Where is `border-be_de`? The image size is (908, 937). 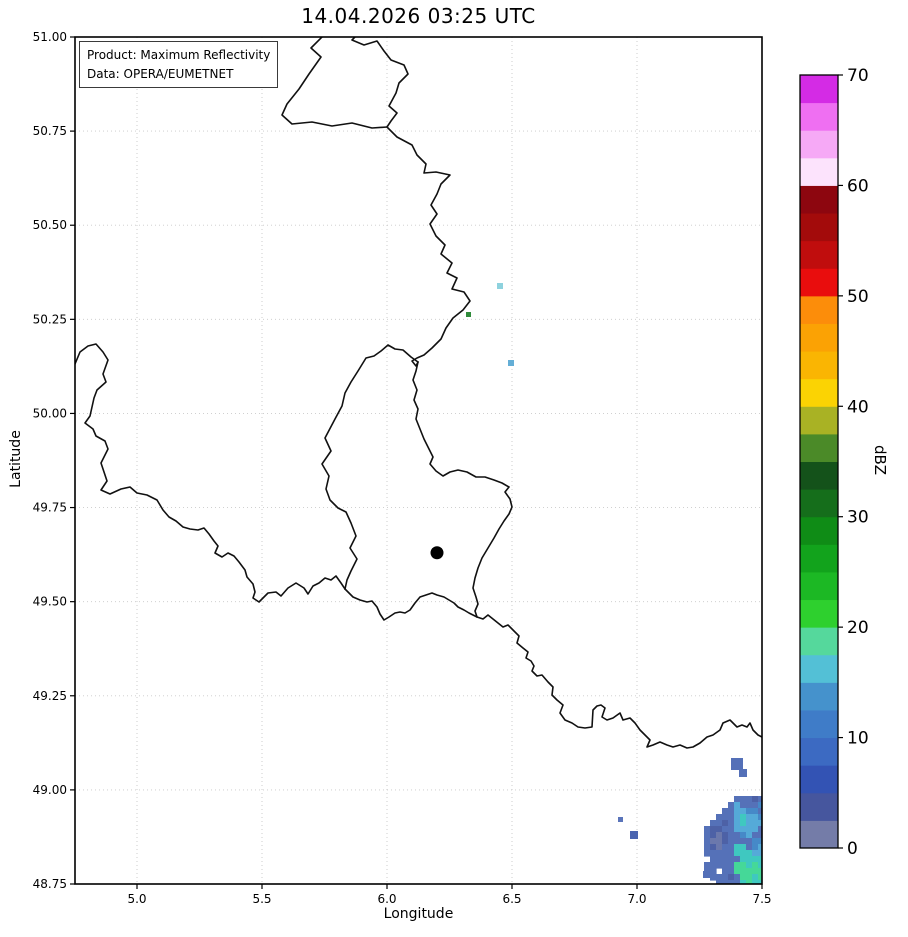
border-be_de is located at coordinates (428, 246).